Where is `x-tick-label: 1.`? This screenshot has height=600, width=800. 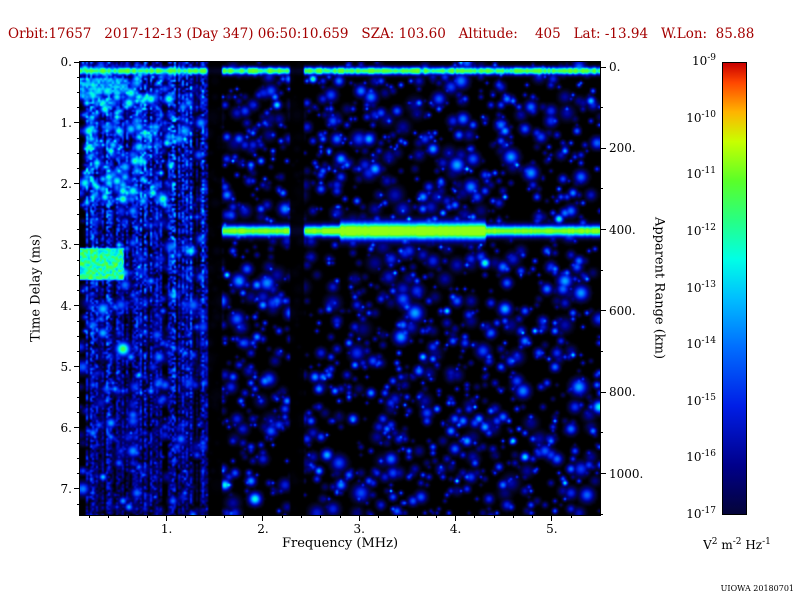 x-tick-label: 1. is located at coordinates (166, 529).